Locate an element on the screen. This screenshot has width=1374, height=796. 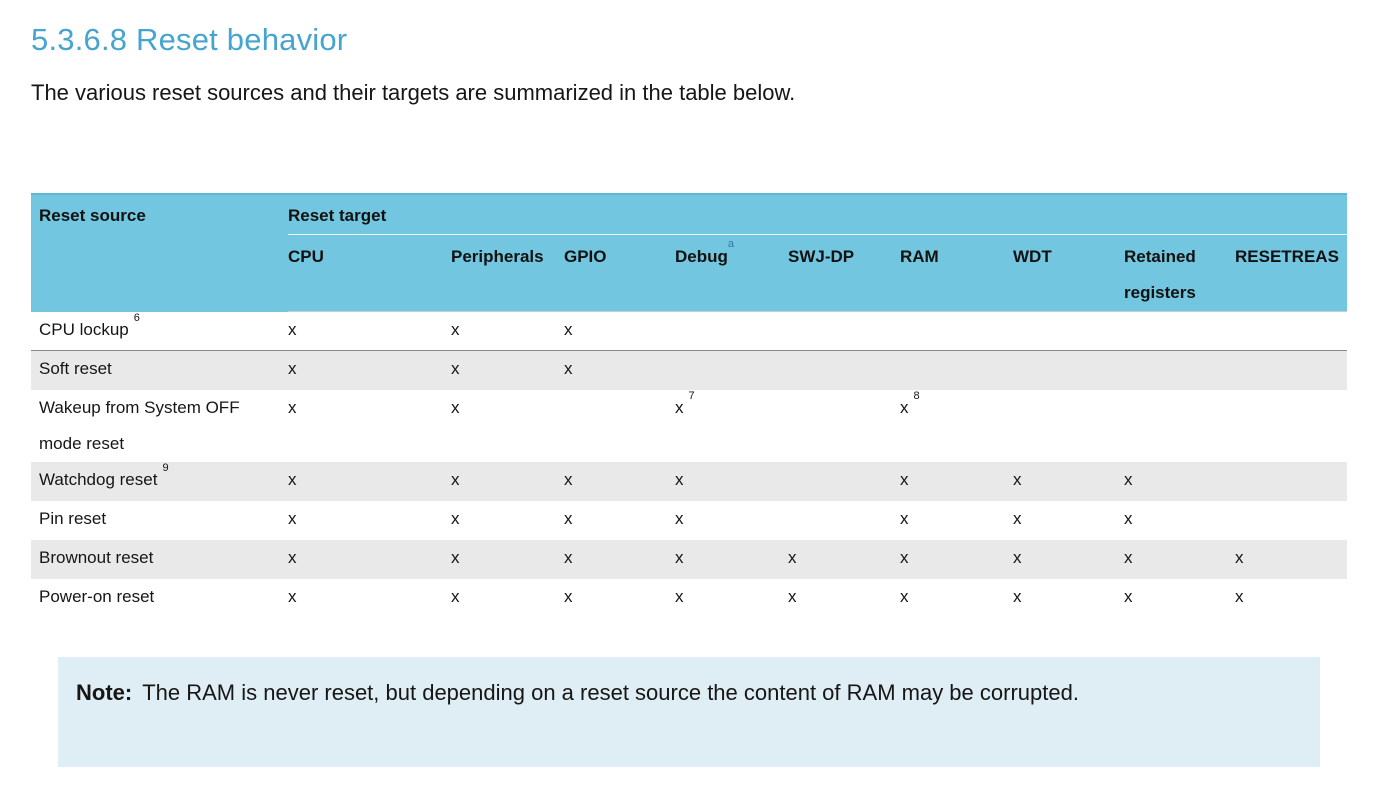
table-row: Wakeup from System OFF mode reset x x x7 x8 is located at coordinates (689, 426).